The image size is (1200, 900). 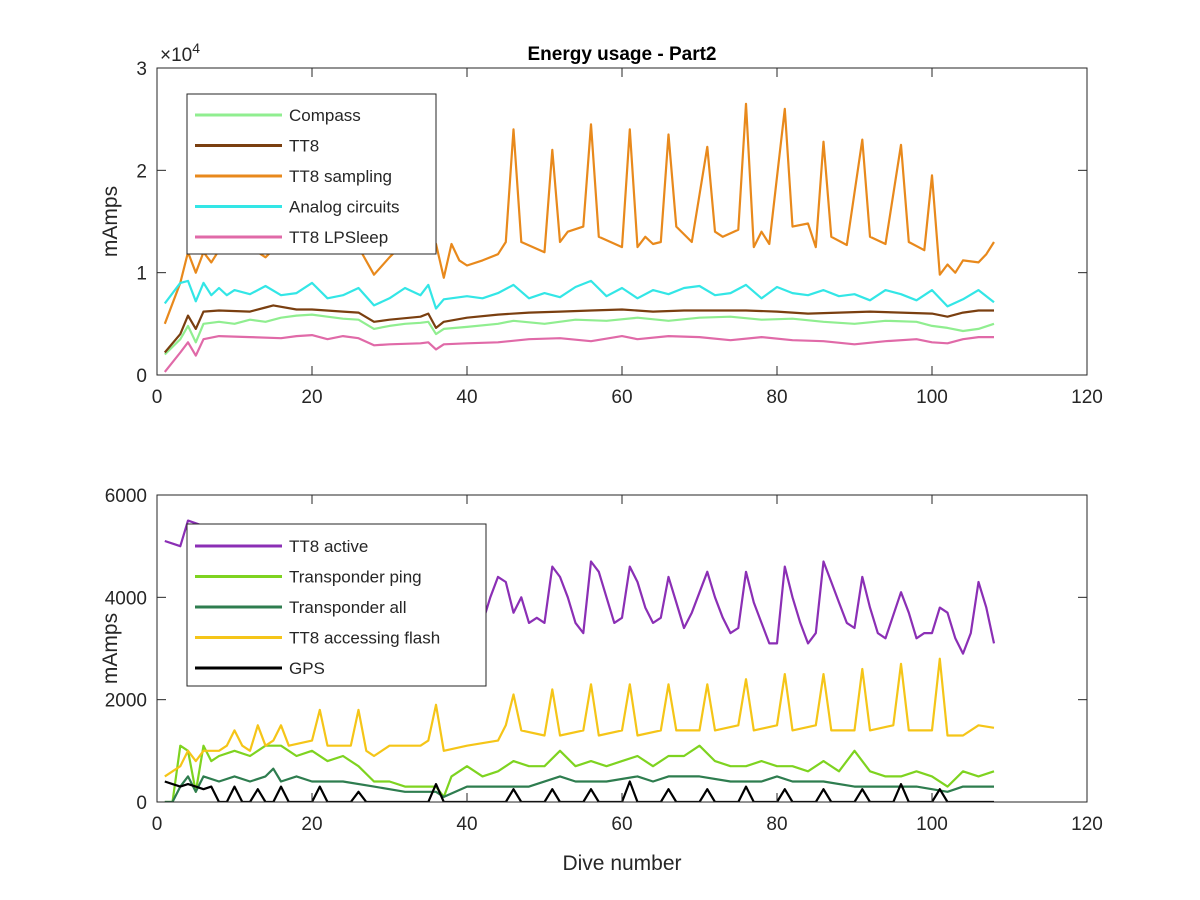 I want to click on legend-entry: TT8, so click(x=304, y=146).